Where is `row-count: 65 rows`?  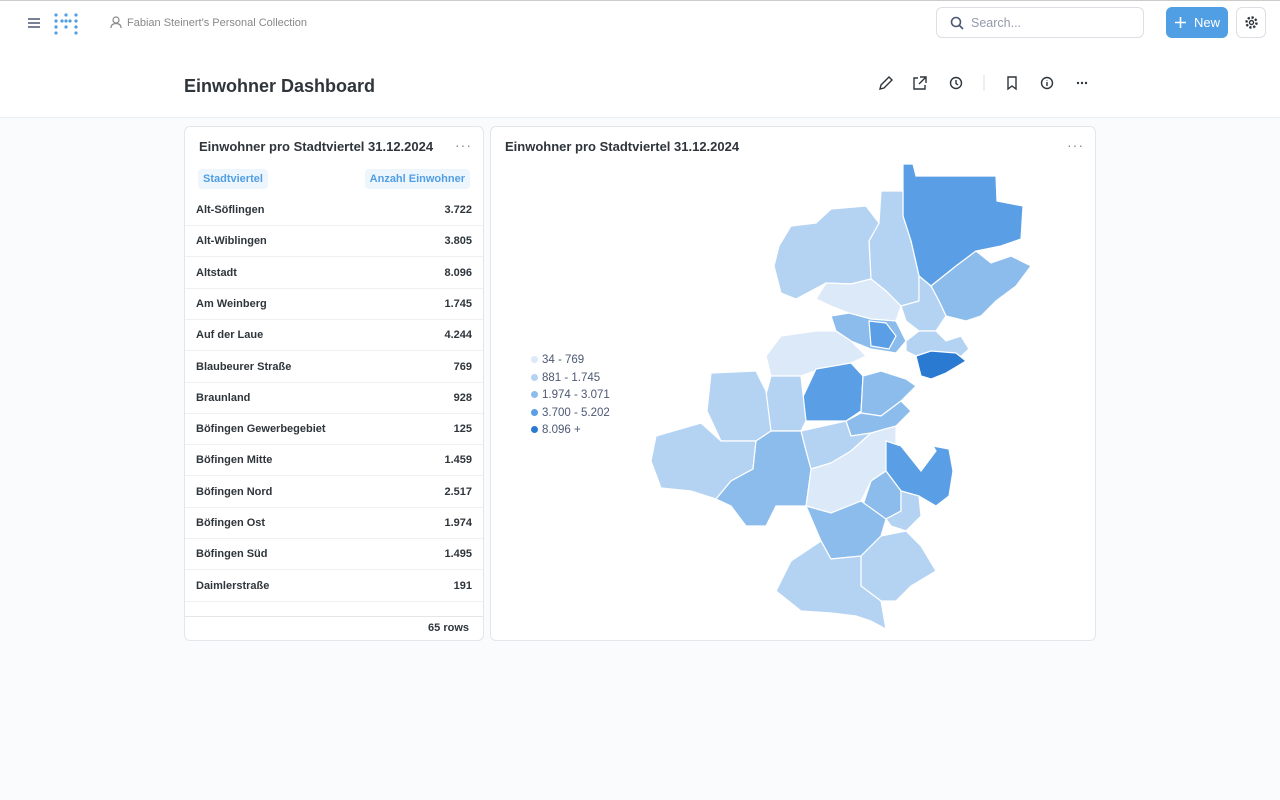 row-count: 65 rows is located at coordinates (448, 628).